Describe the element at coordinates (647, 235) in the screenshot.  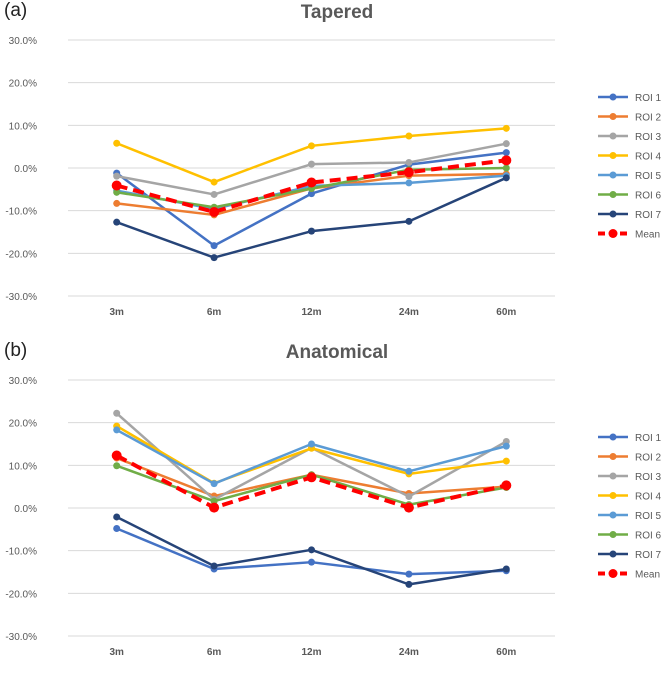
I see `legend-label: Mean` at that location.